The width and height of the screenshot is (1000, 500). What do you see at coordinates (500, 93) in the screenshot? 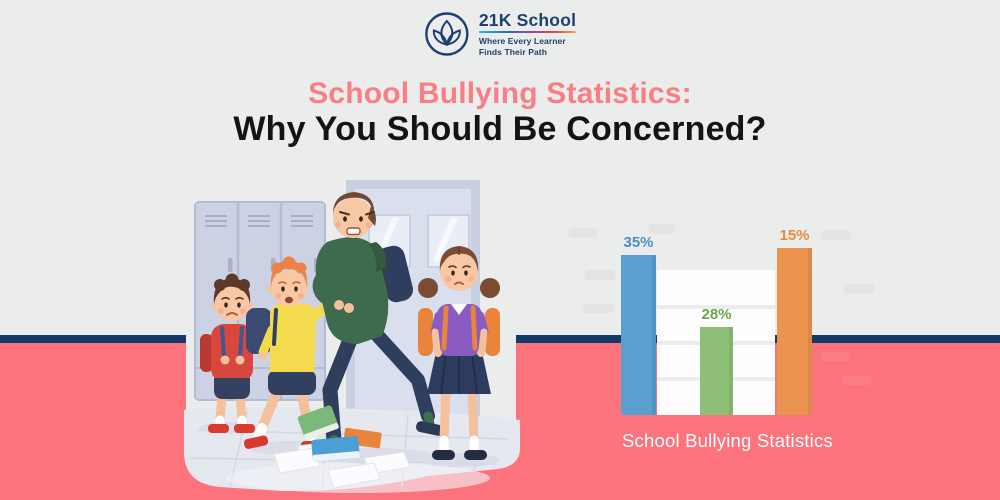
I see `title-accent-line: School Bullying Statistics:` at bounding box center [500, 93].